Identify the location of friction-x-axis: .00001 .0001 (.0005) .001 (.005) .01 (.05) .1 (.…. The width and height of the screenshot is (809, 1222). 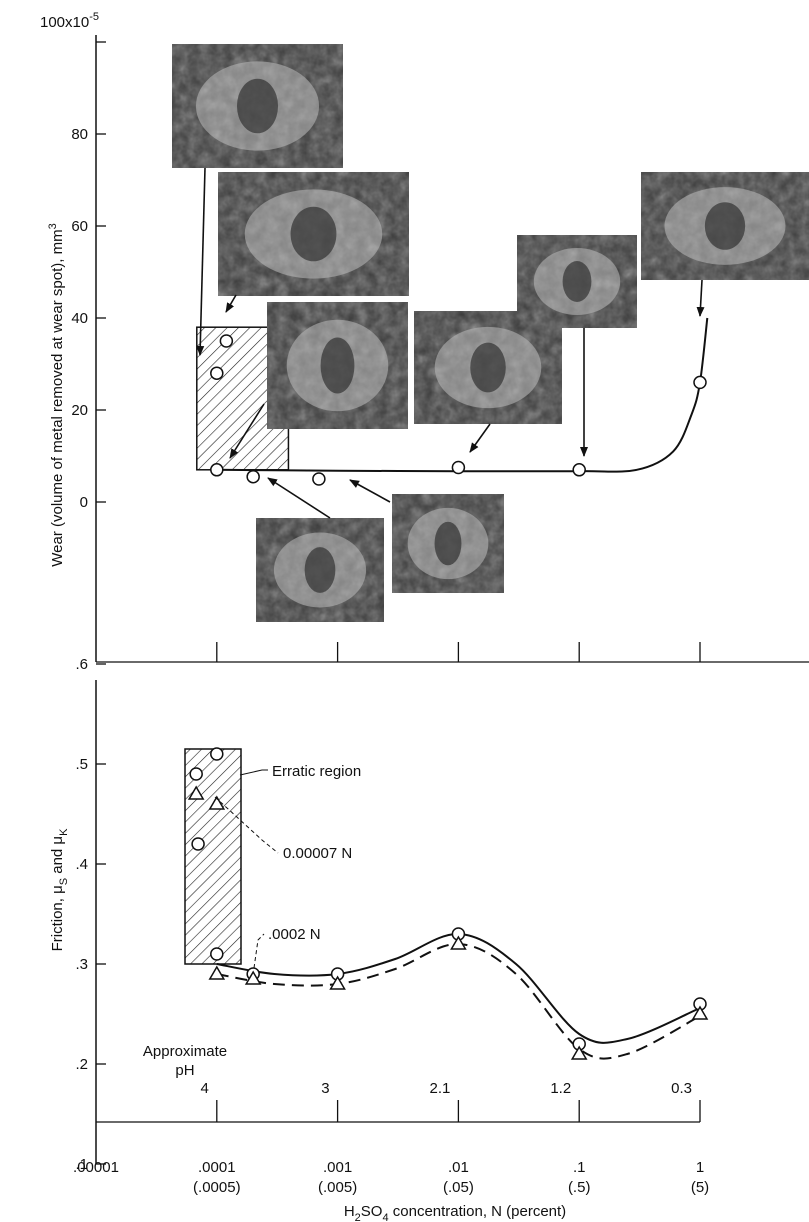
(391, 1190).